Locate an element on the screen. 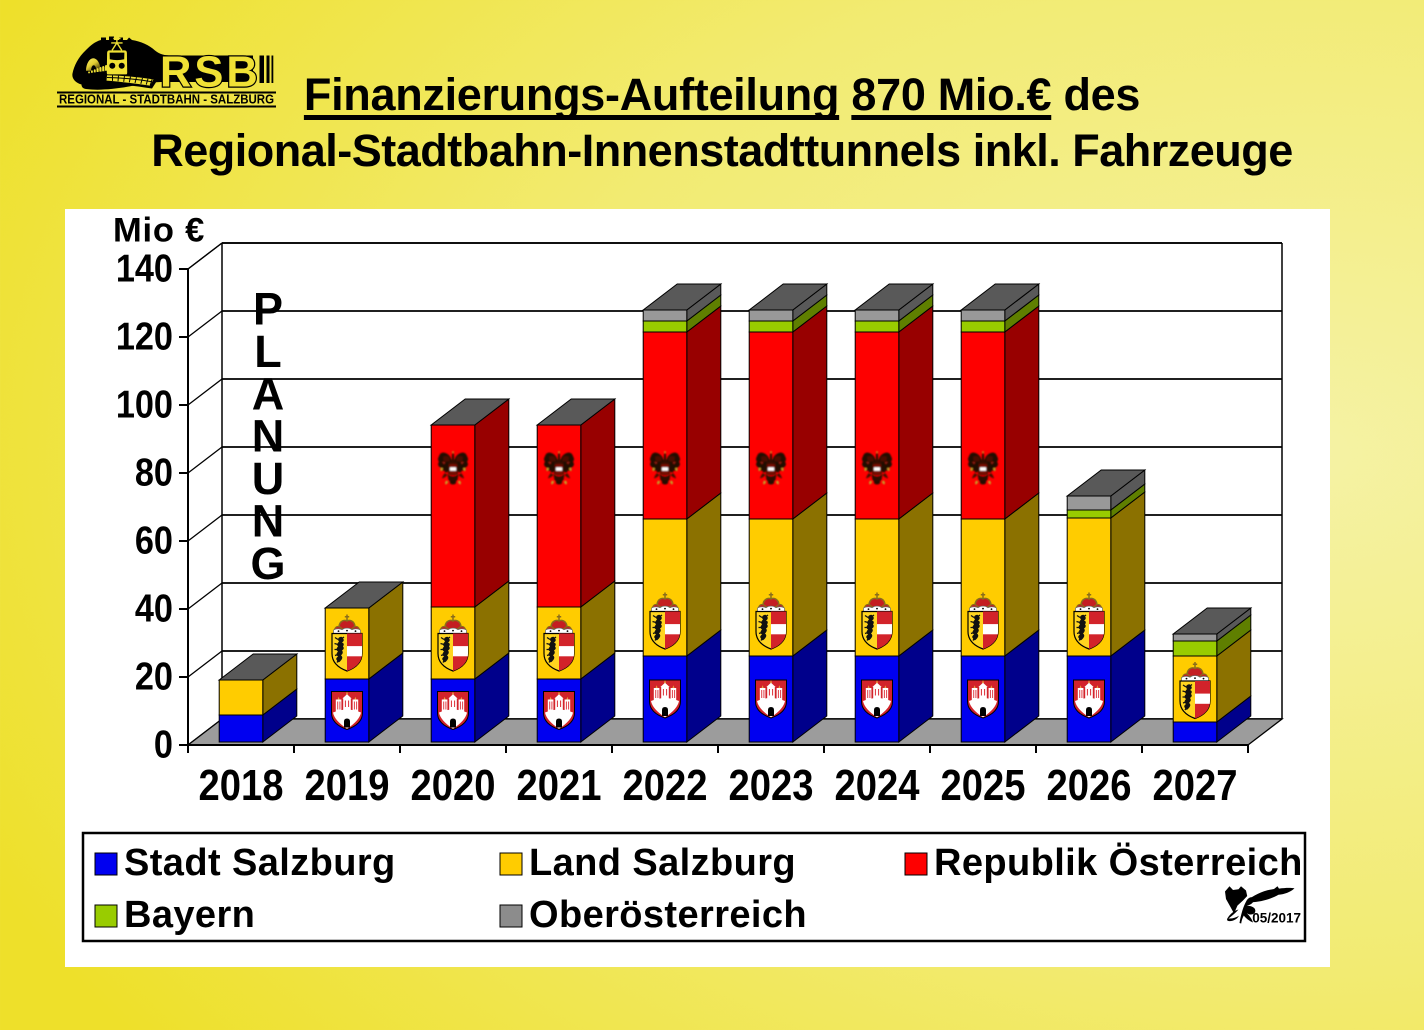 The image size is (1424, 1030). svg-text: 2020 is located at coordinates (453, 785).